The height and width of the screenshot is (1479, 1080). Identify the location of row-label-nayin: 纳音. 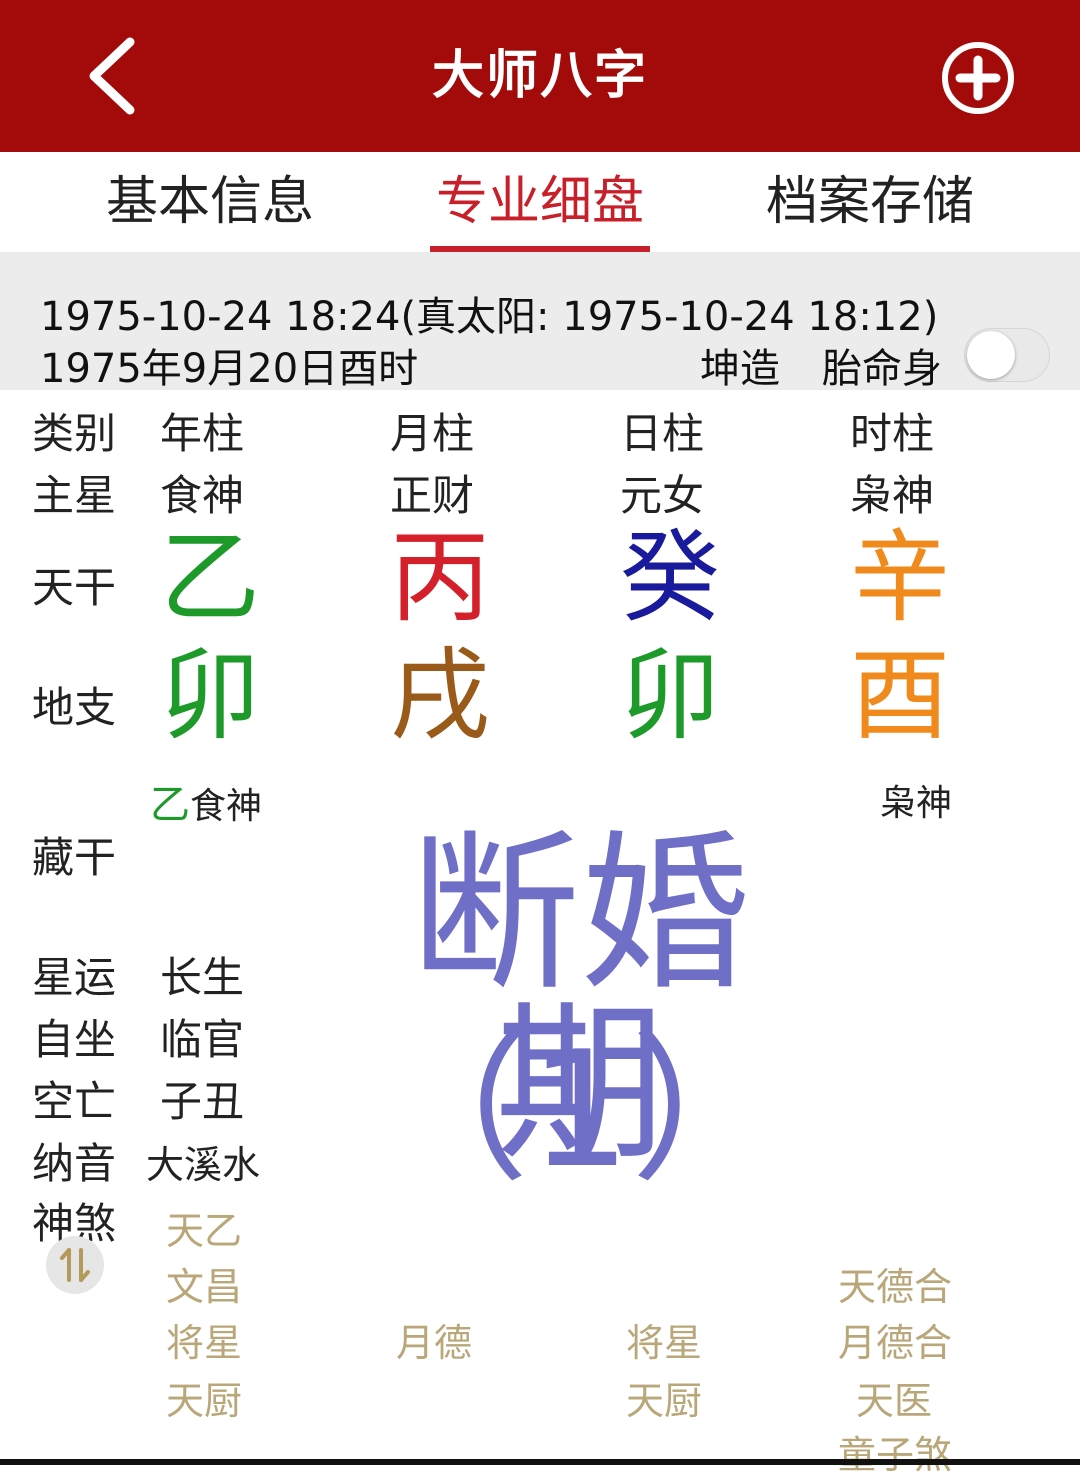
(74, 1163).